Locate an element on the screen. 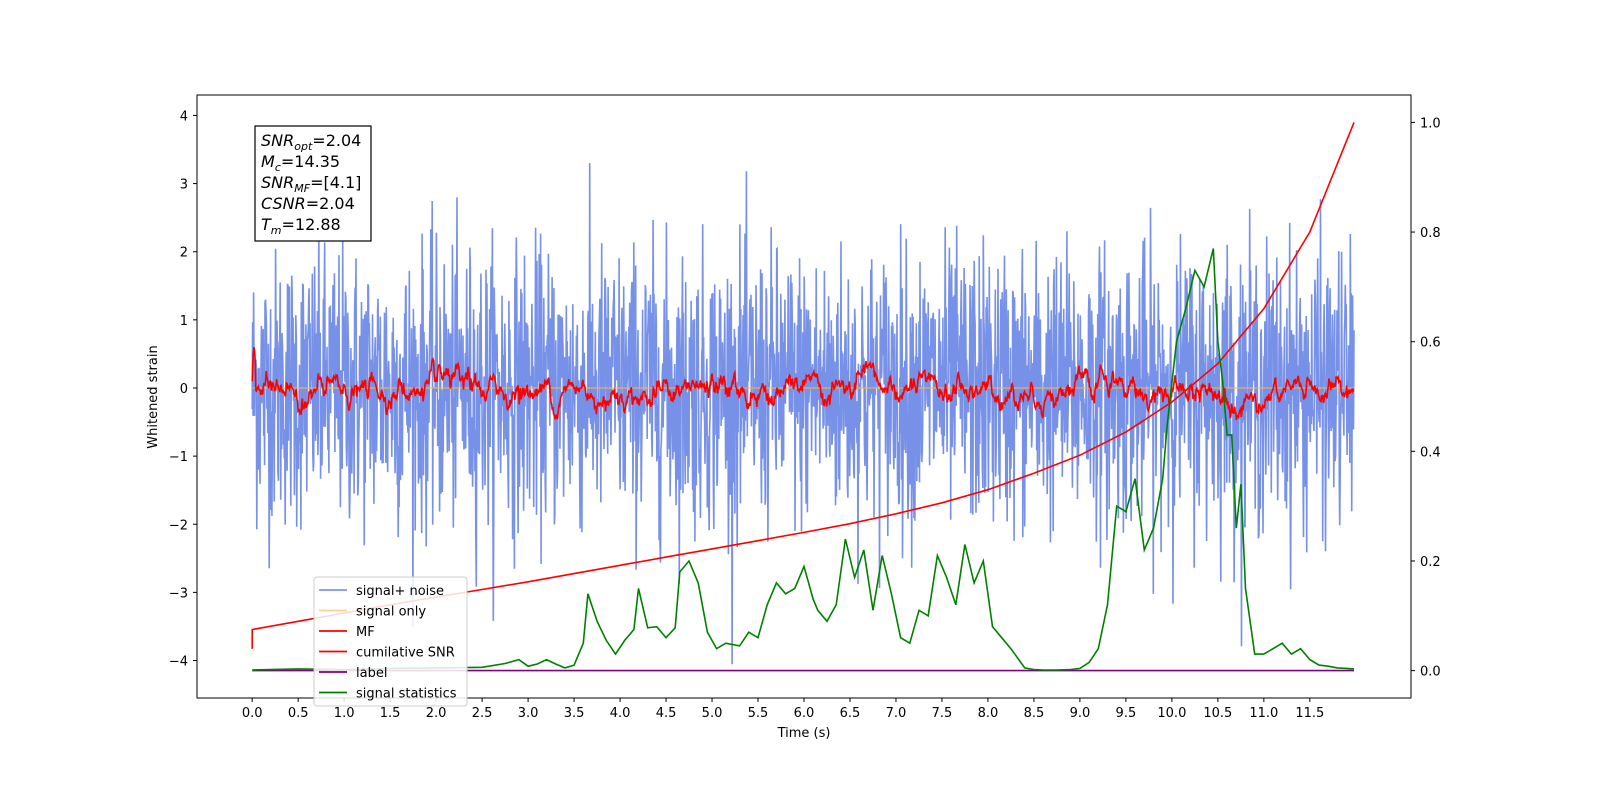 This screenshot has width=1600, height=800. legend-frame is located at coordinates (390, 641).